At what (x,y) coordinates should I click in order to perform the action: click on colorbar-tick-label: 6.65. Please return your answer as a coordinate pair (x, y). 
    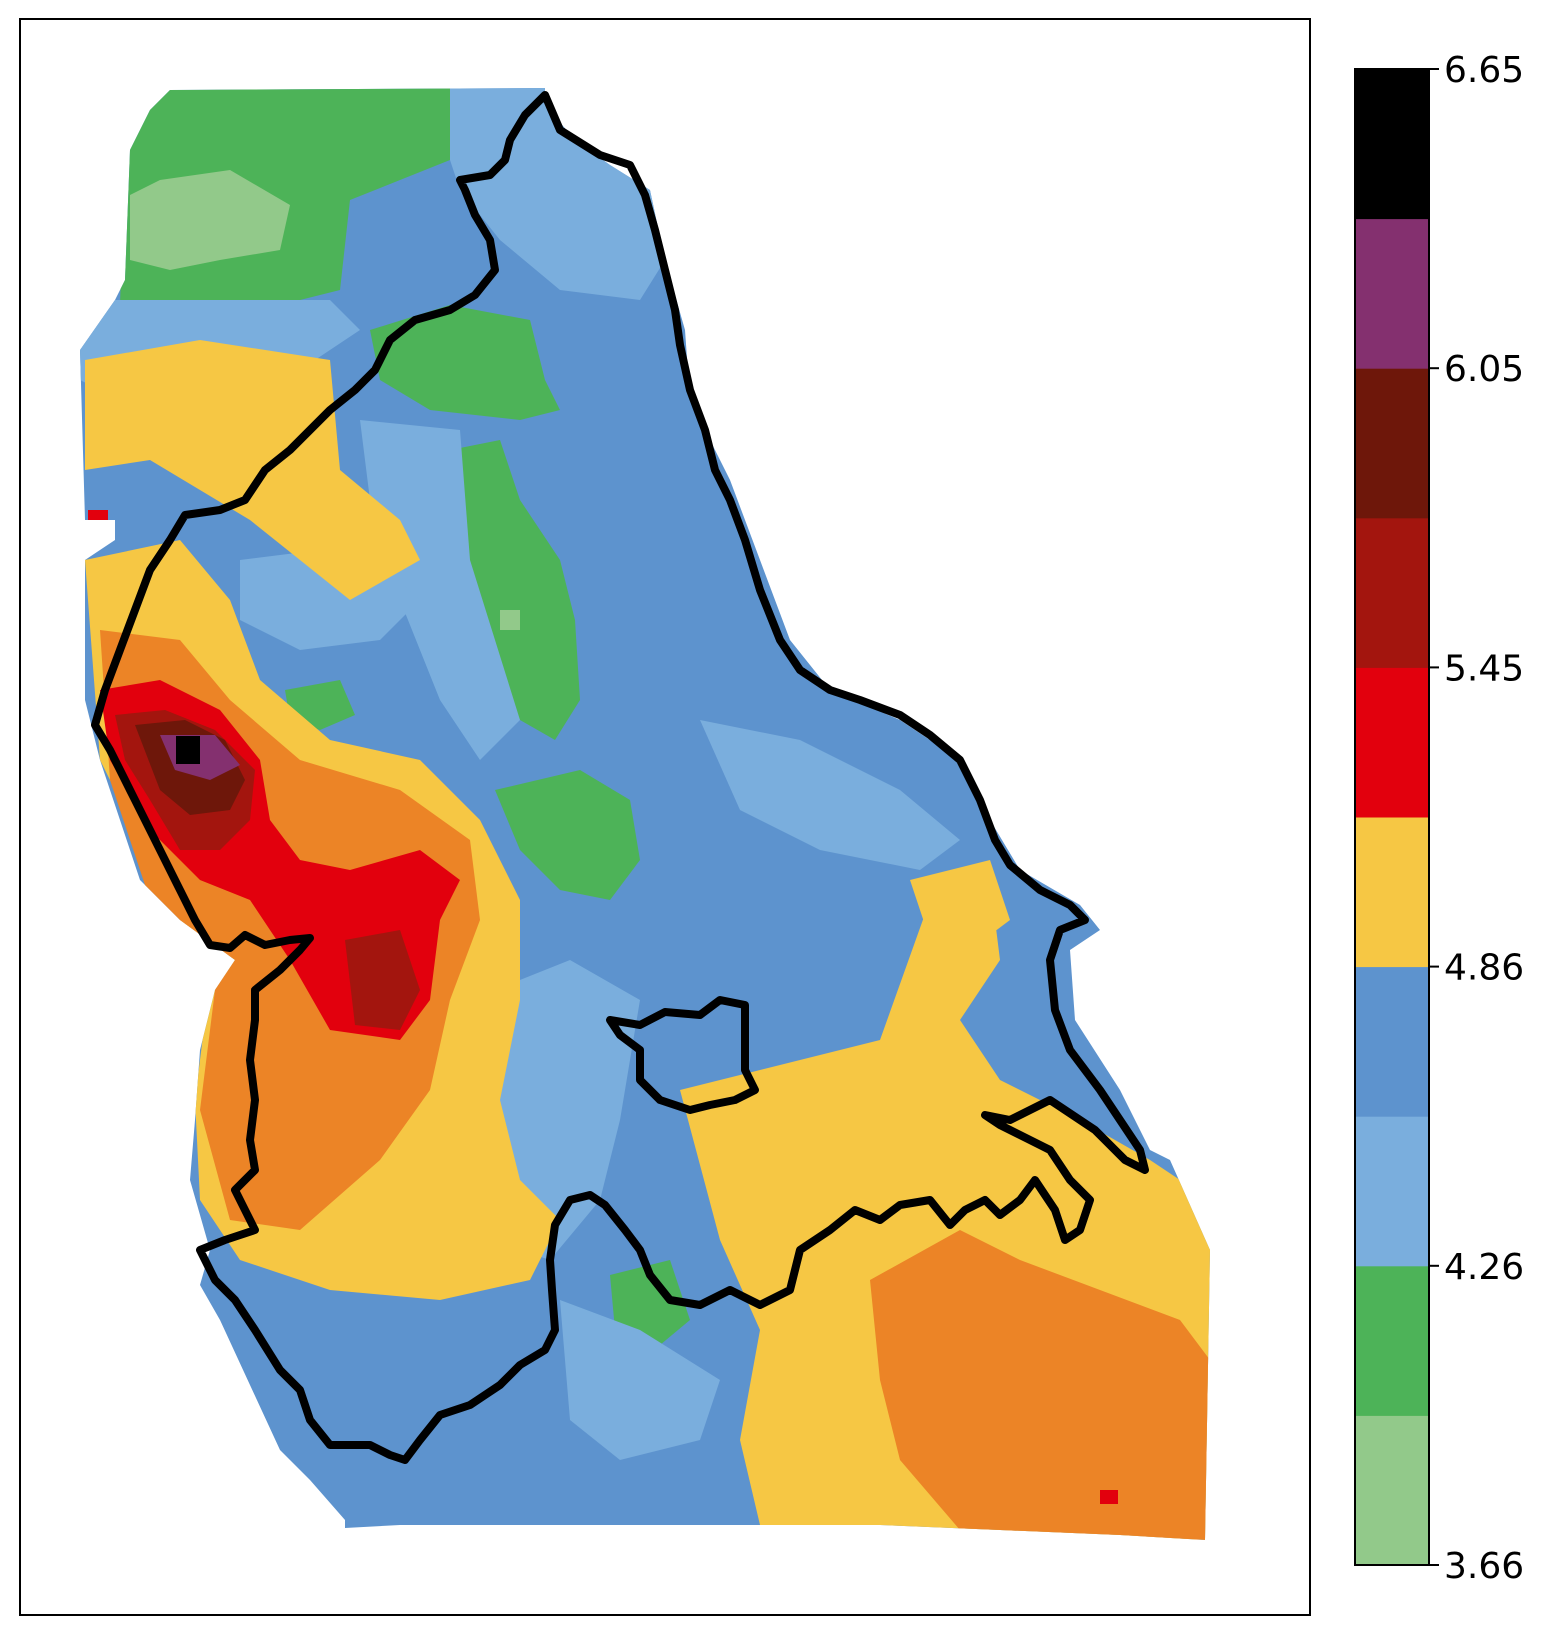
    Looking at the image, I should click on (1484, 70).